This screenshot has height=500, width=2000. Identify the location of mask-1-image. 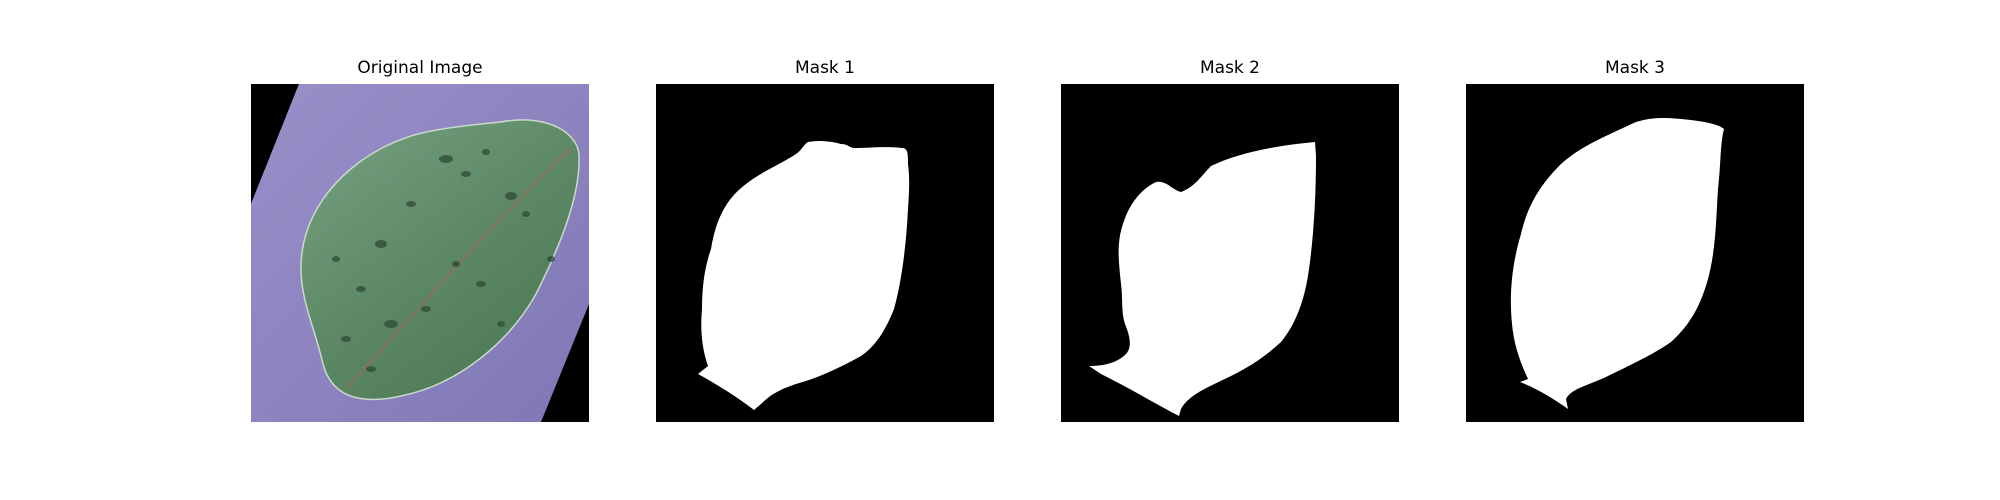
(825, 253).